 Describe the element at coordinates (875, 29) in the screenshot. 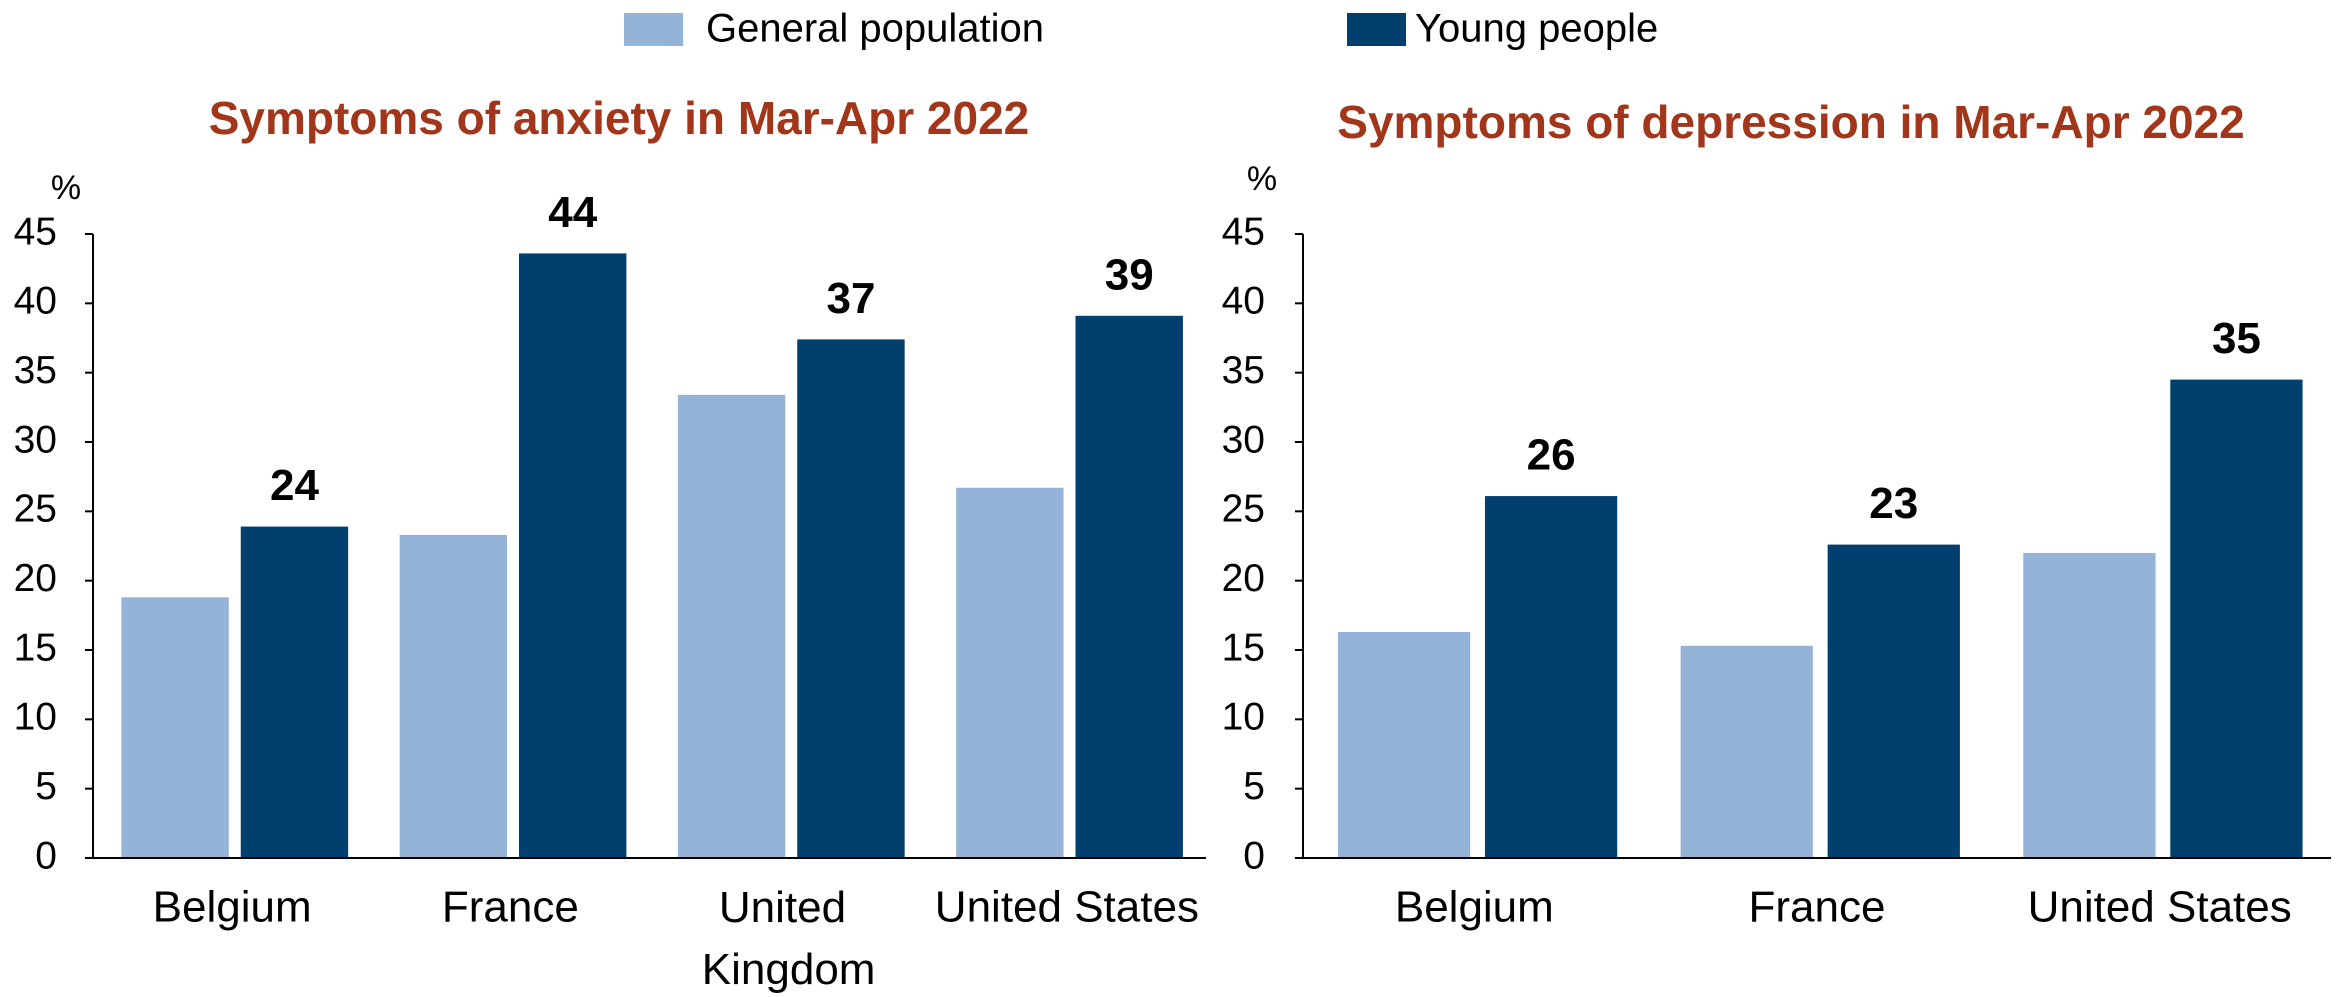

I see `legend-label: General population` at that location.